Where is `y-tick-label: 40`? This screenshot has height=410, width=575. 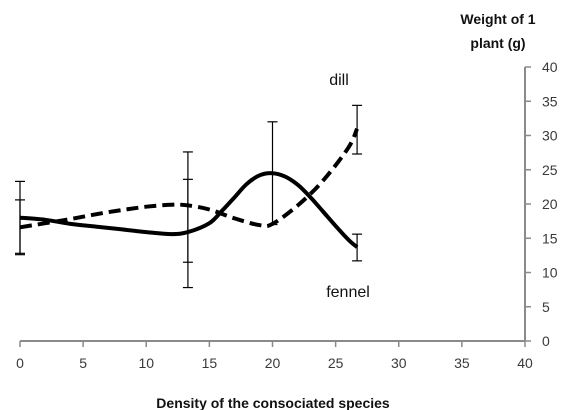 y-tick-label: 40 is located at coordinates (550, 67).